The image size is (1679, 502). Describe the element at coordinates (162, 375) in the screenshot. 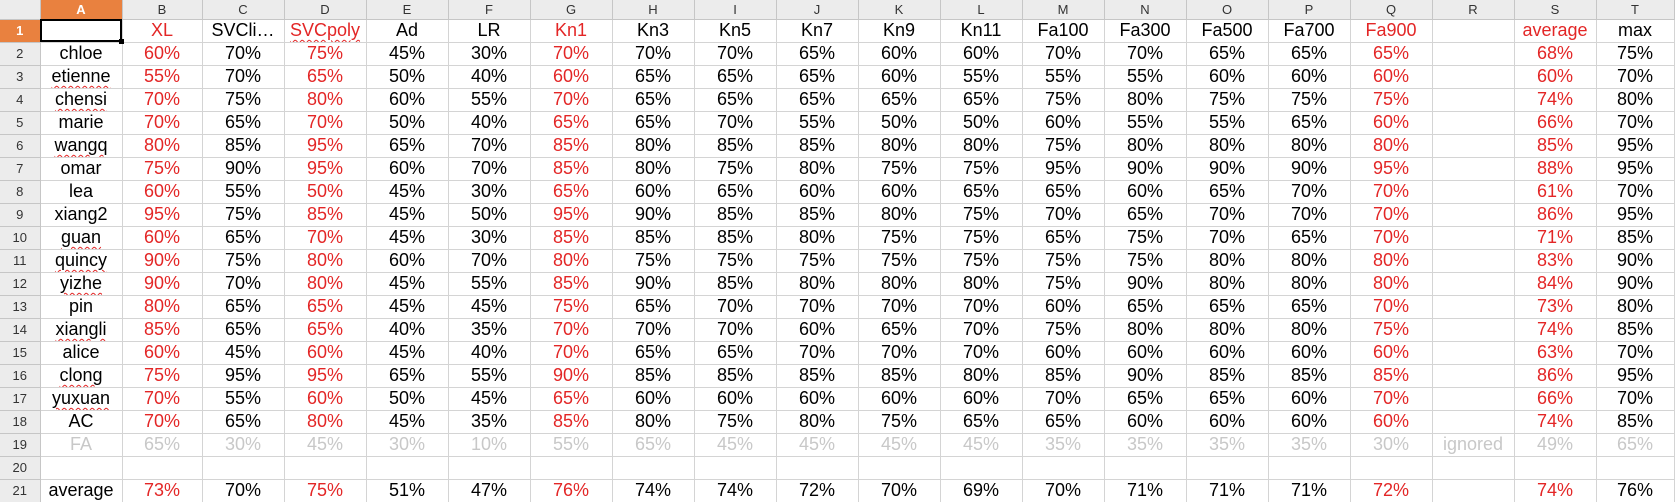

I see `cell-b16: 75%` at that location.